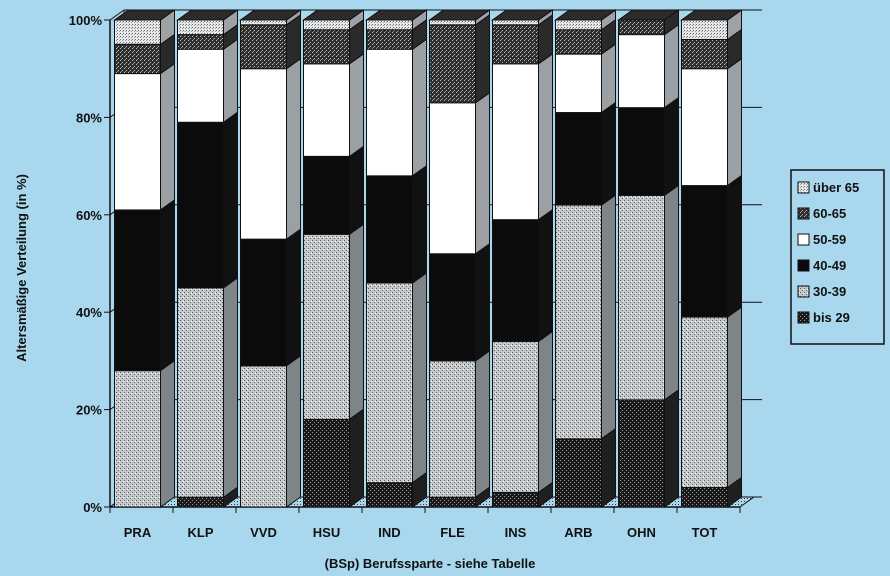 The width and height of the screenshot is (890, 576). Describe the element at coordinates (396, 15) in the screenshot. I see `bar-top-ind` at that location.